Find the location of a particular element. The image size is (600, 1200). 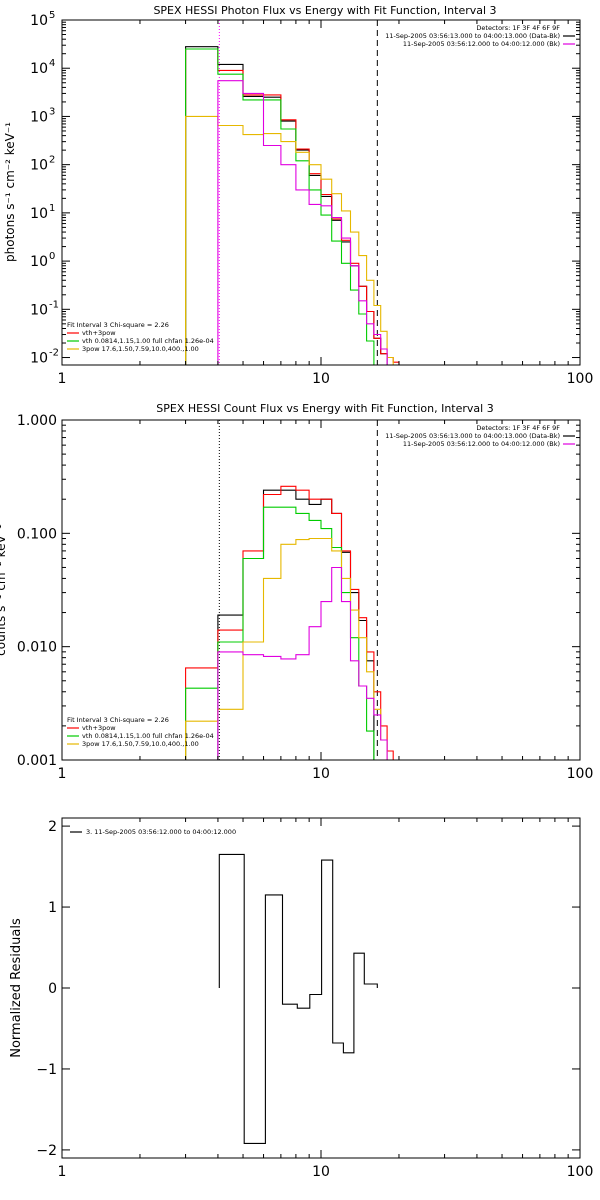

photon-flux-legend-entry: 3pow 17.6,1.50,7.59,10.0,400.,1.00 is located at coordinates (140, 349).